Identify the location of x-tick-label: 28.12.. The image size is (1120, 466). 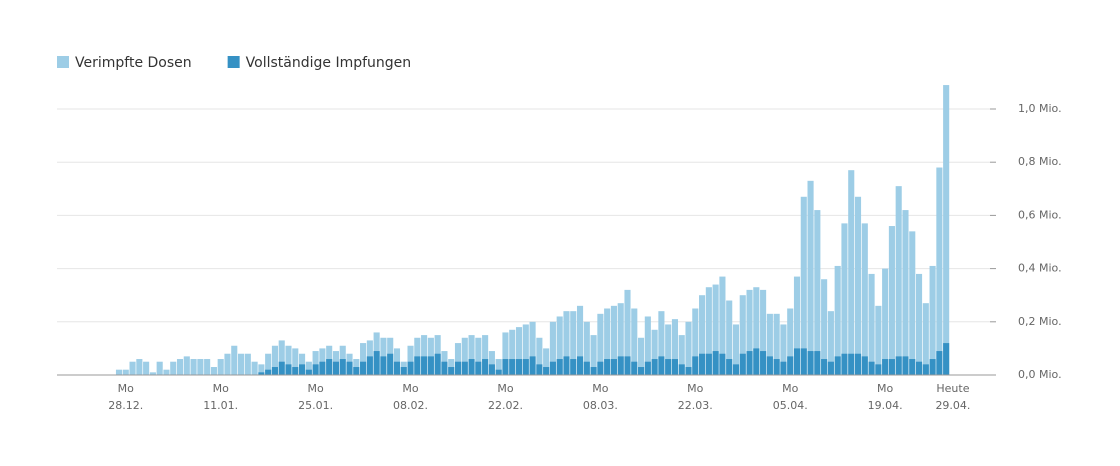
(125, 405).